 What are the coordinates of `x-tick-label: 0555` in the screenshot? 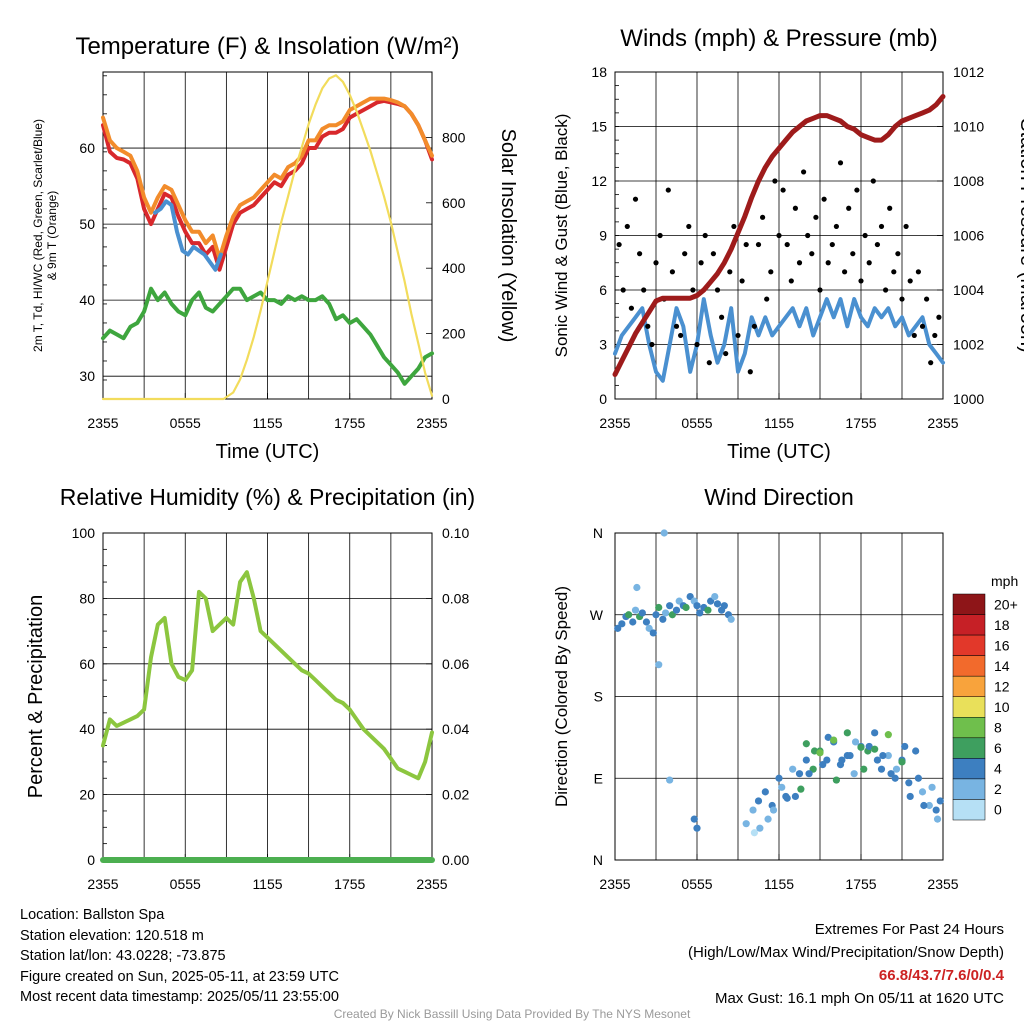 It's located at (696, 884).